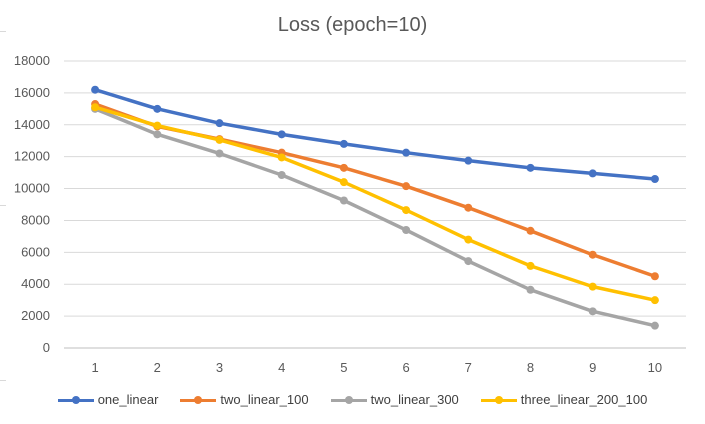 This screenshot has height=424, width=705. Describe the element at coordinates (128, 399) in the screenshot. I see `legend-label: one_linear` at that location.